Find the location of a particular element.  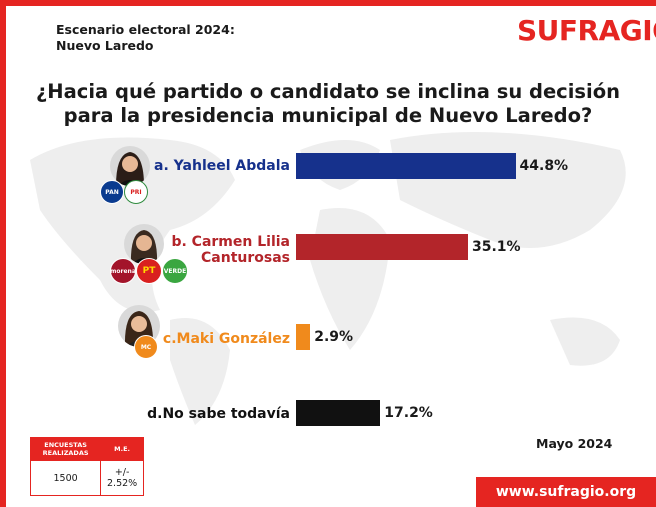

bar-abdala is located at coordinates (406, 166).